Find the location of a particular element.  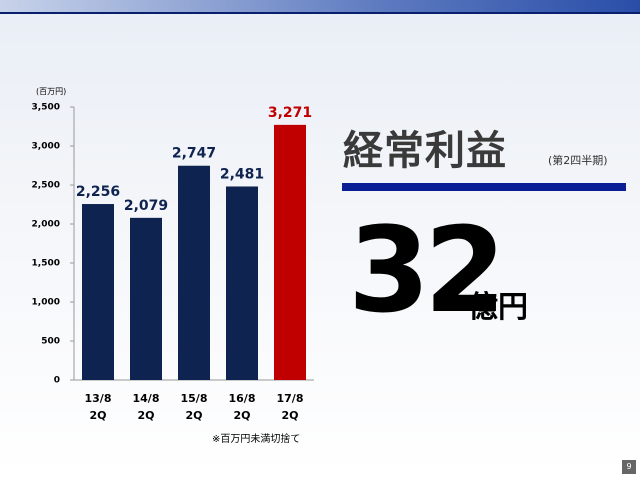

x-tick-label: 17/8 2Q is located at coordinates (290, 407).